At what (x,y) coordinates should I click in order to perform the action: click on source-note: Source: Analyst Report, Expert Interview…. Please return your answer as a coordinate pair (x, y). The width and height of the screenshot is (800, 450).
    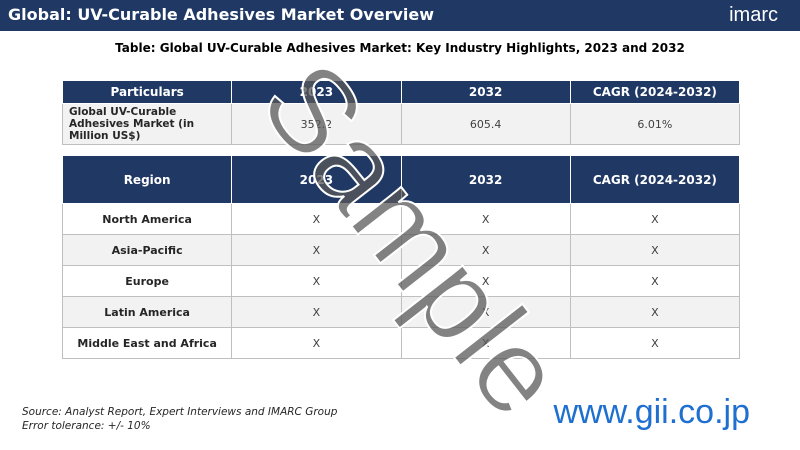
    Looking at the image, I should click on (180, 412).